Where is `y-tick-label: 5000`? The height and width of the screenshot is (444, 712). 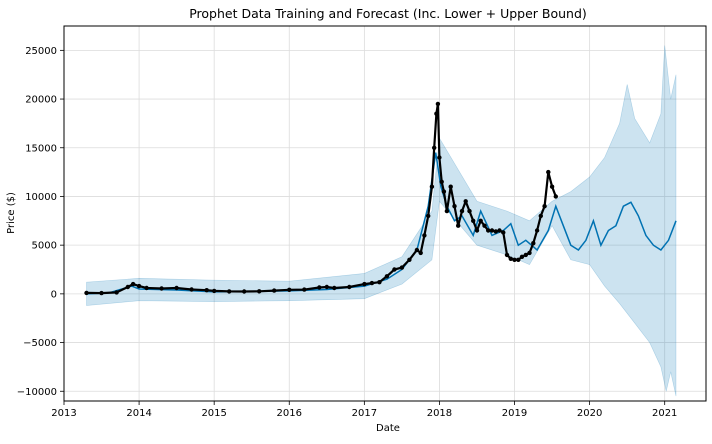
y-tick-label: 5000 is located at coordinates (44, 246).